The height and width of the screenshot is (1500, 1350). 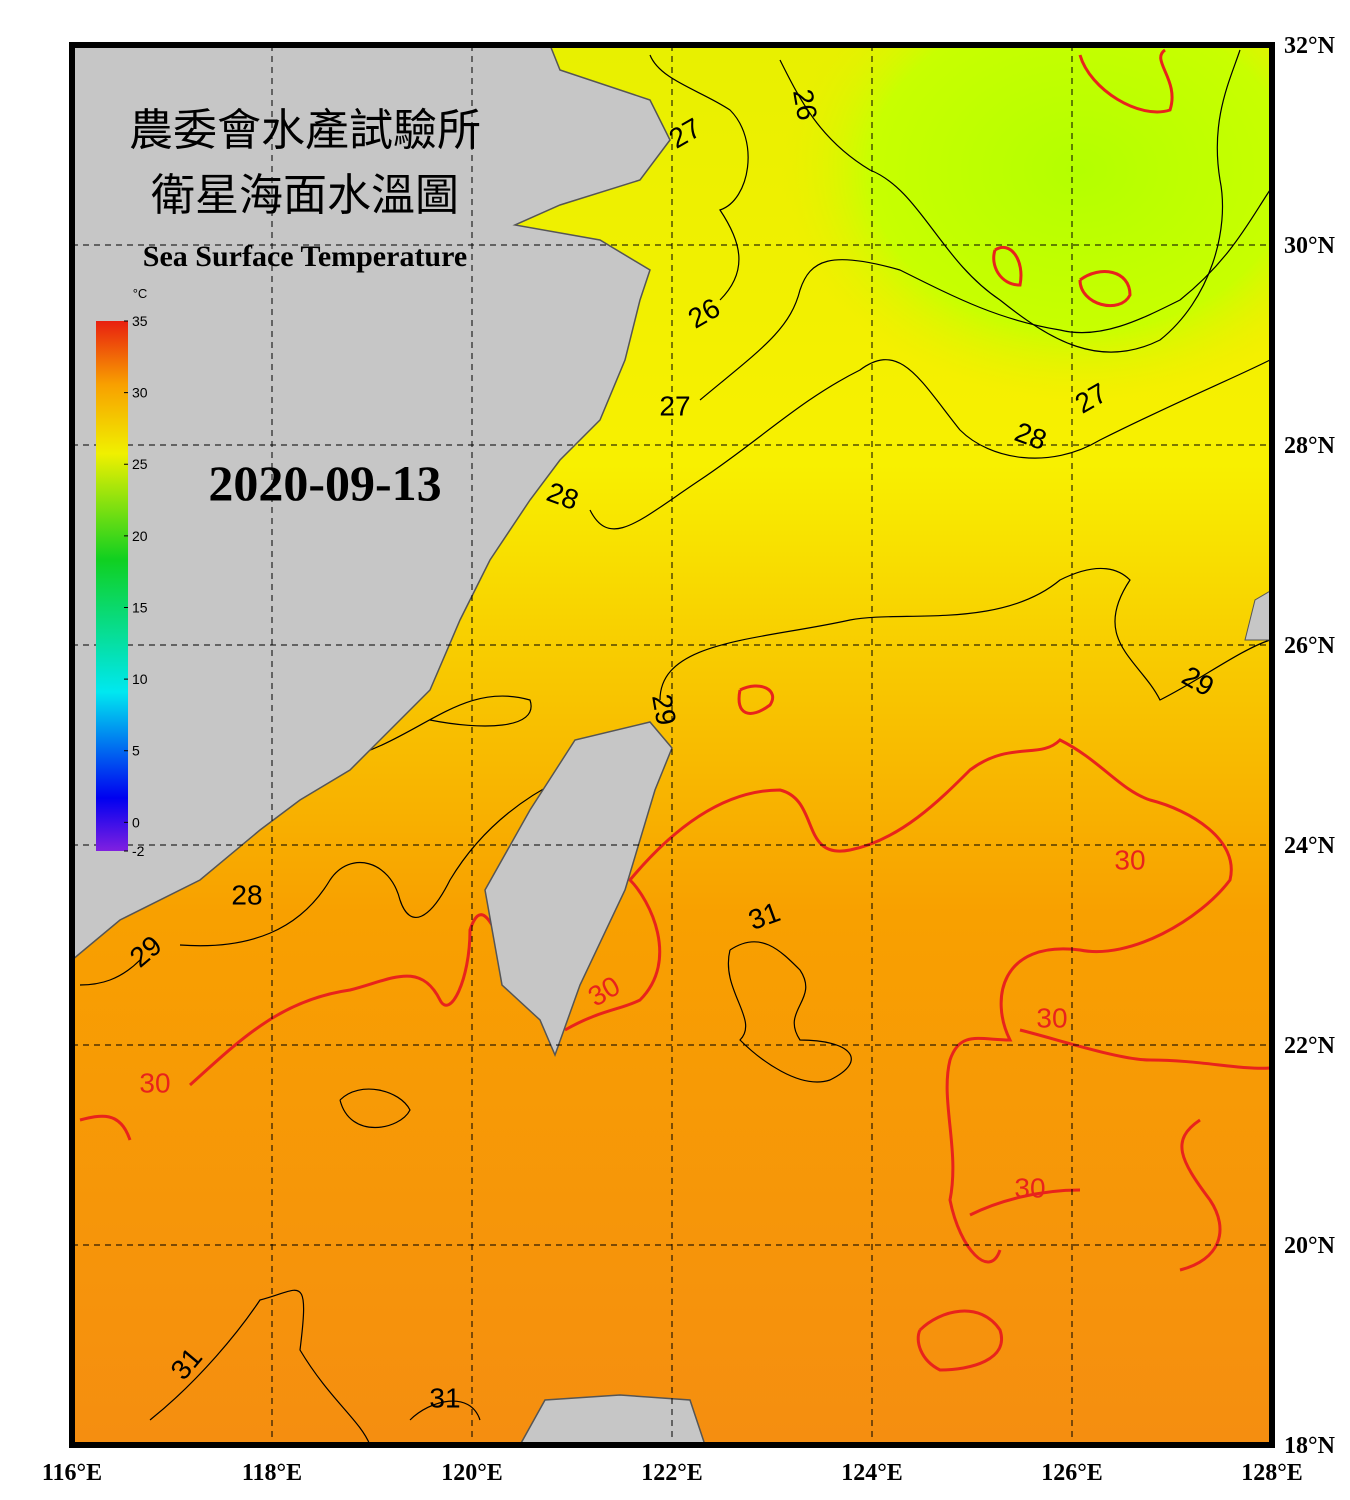 What do you see at coordinates (805, 105) in the screenshot?
I see `contour-label: 26` at bounding box center [805, 105].